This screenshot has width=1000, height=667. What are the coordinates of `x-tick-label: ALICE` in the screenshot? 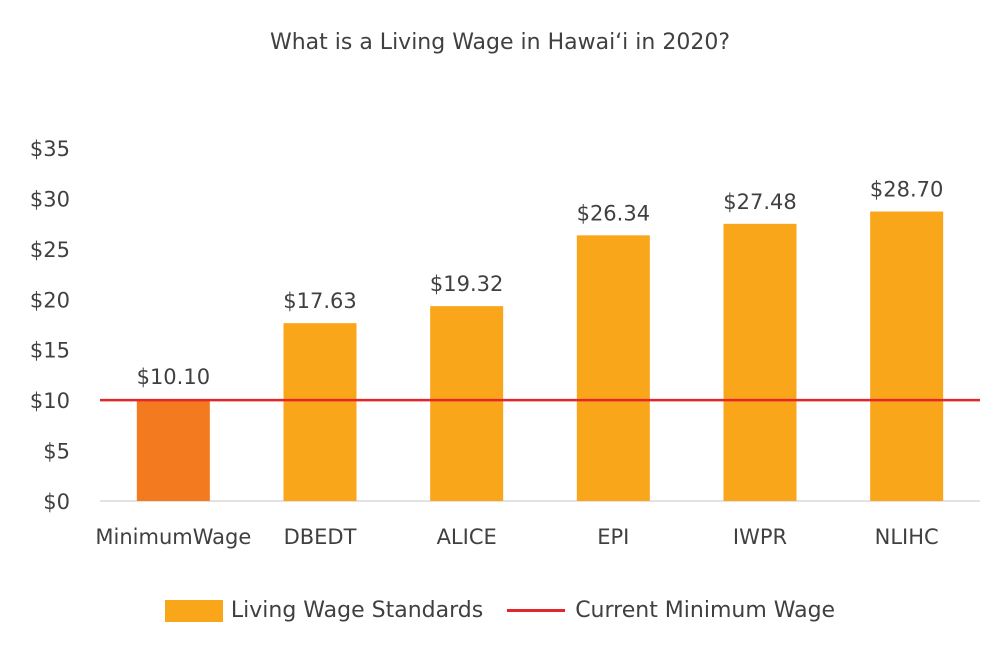 It's located at (467, 537).